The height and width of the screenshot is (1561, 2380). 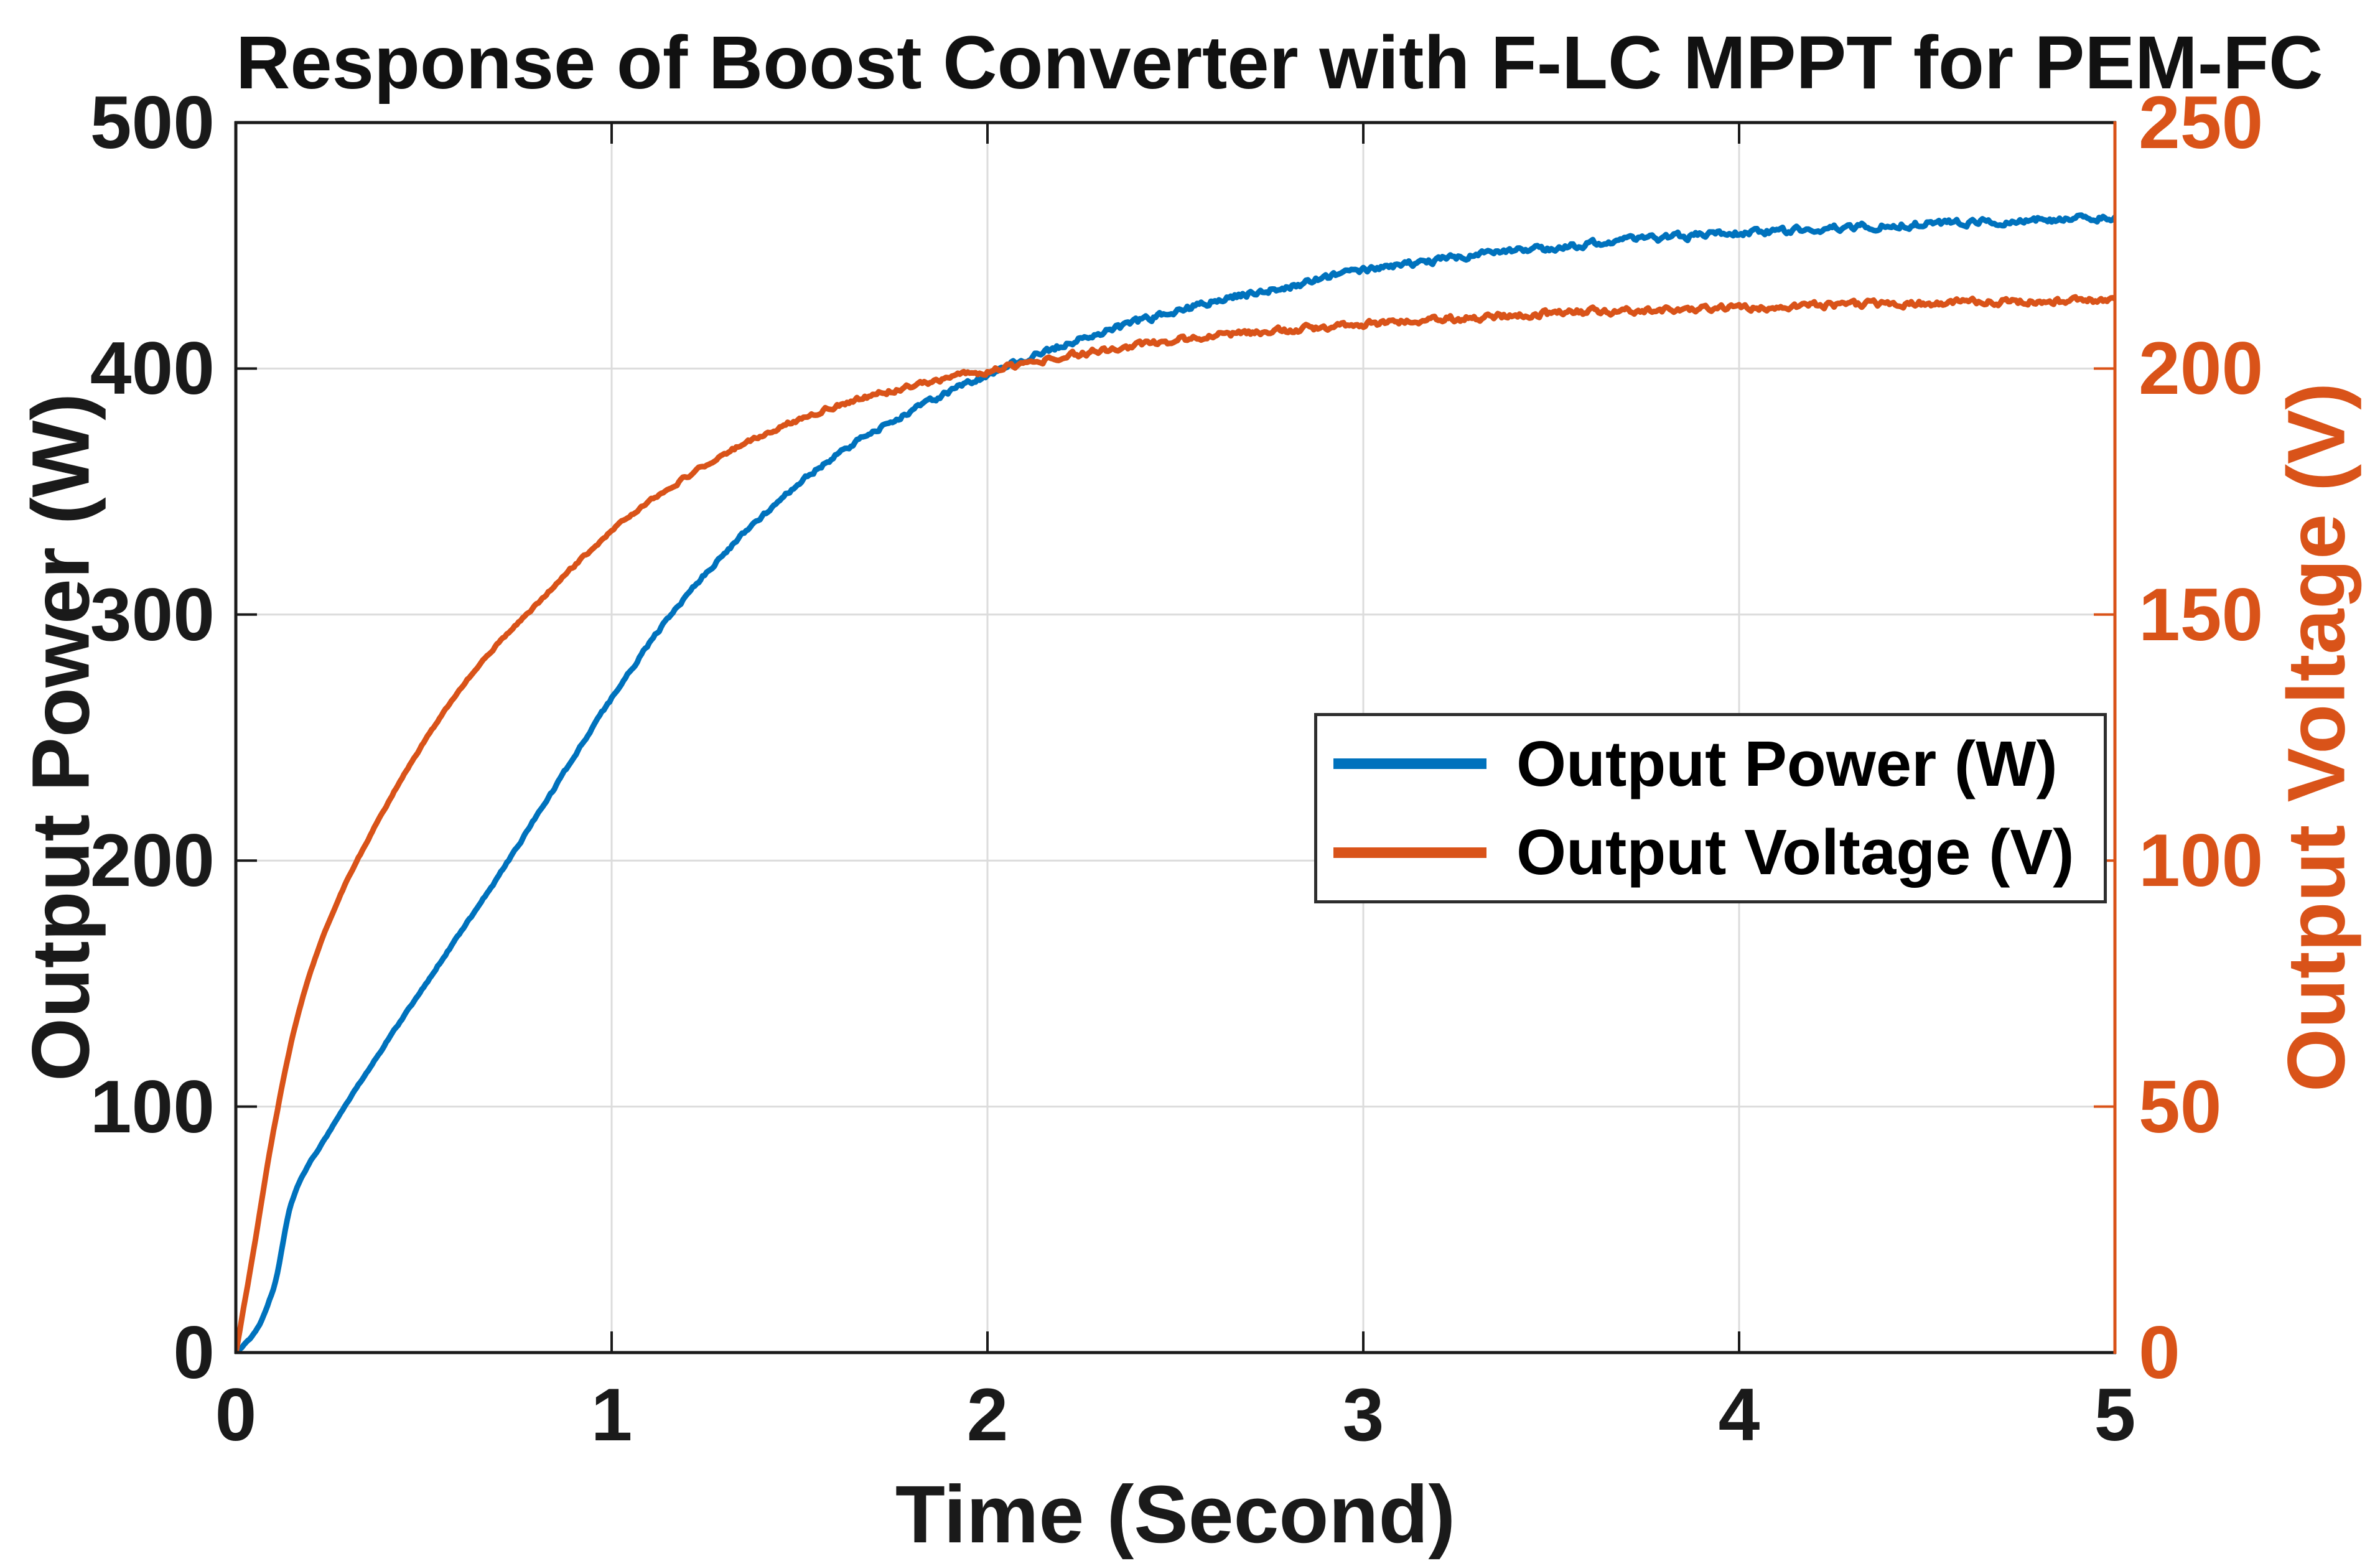 I want to click on y-right-tick-label: 250, so click(x=2201, y=123).